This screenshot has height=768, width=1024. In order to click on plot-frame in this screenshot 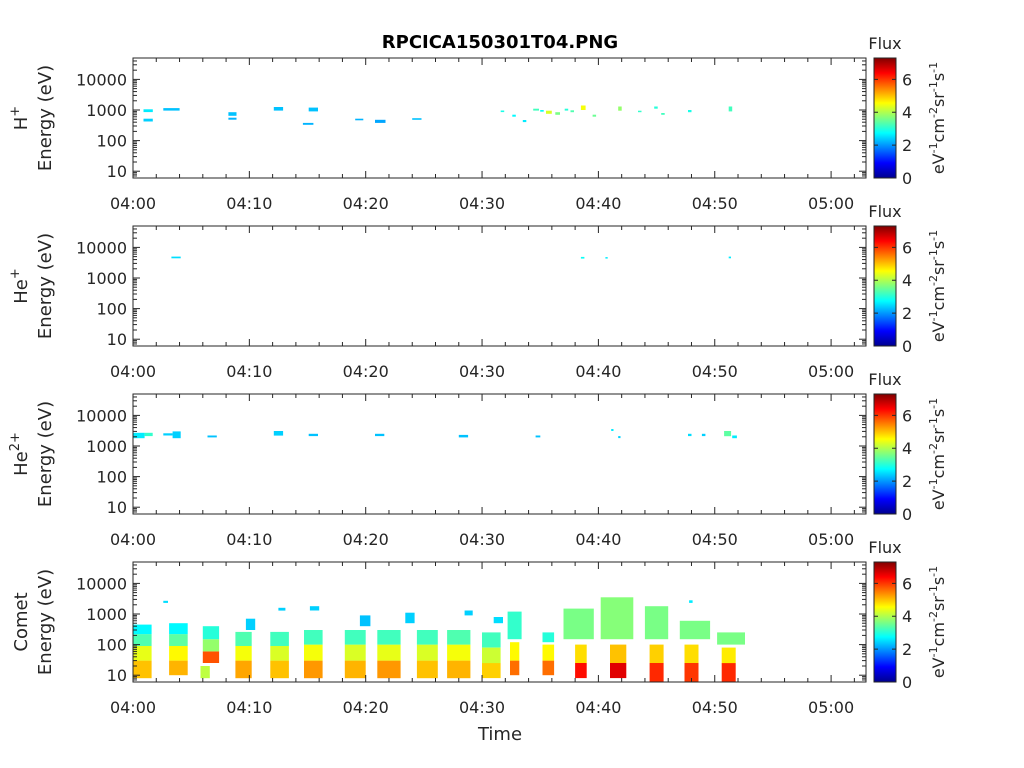, I will do `click(499, 286)`.